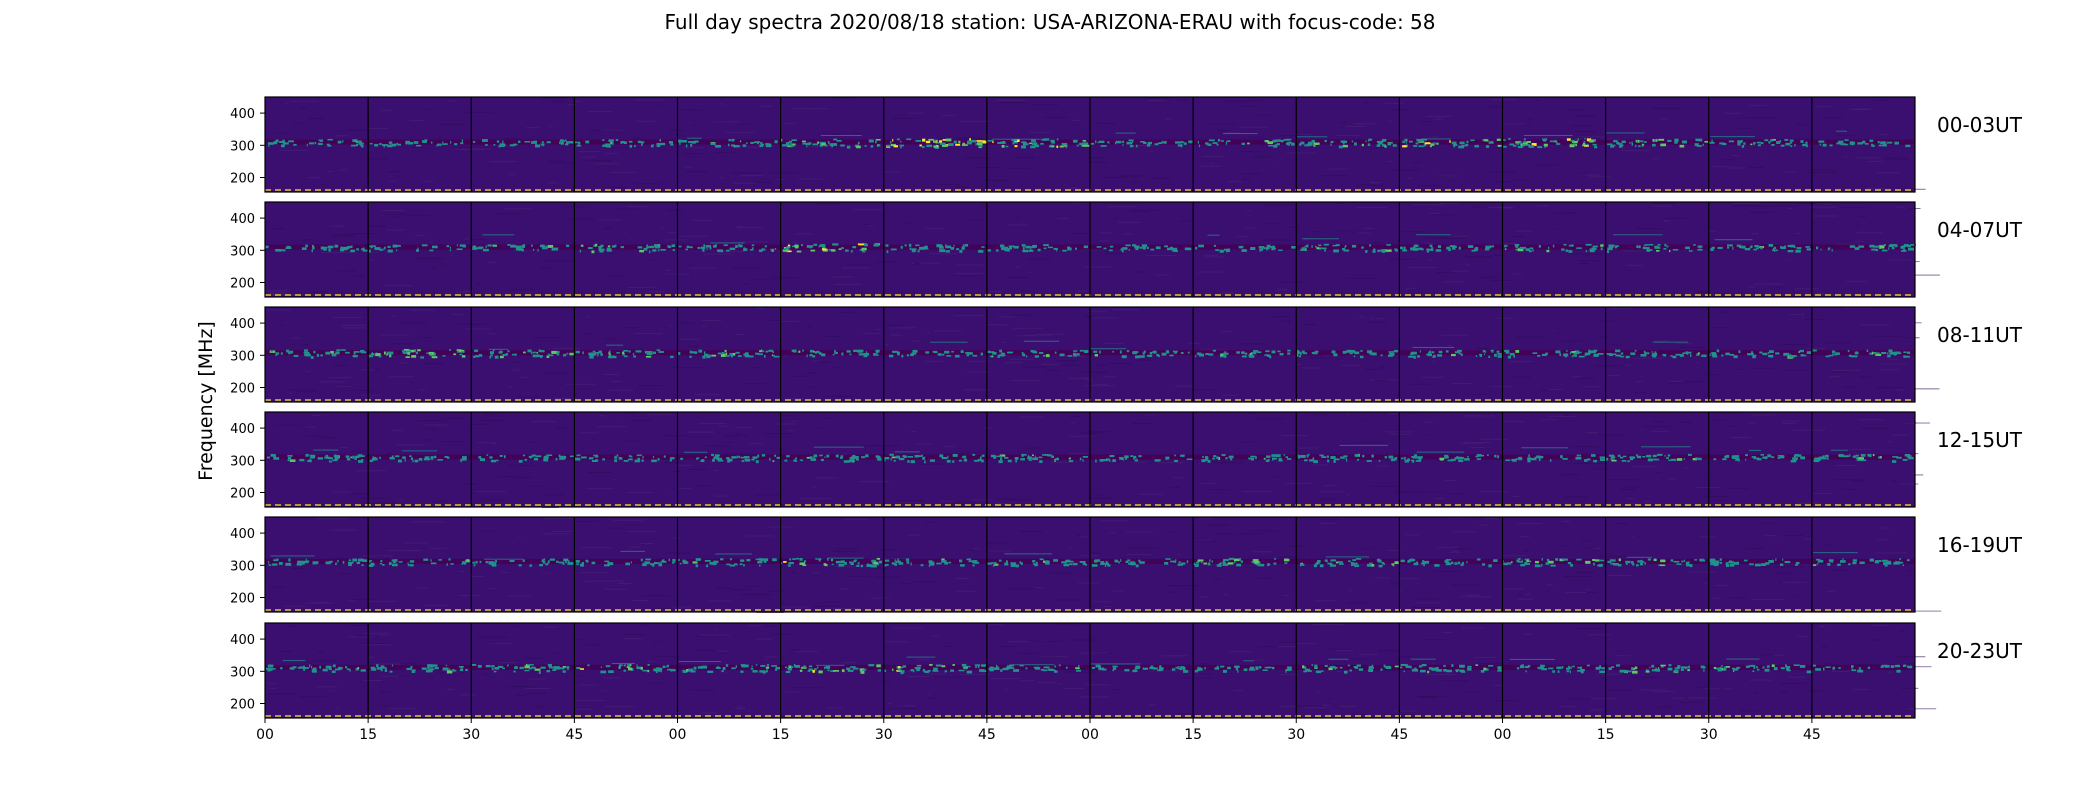 The image size is (2100, 800). What do you see at coordinates (1032, 665) in the screenshot?
I see `secondary-trace` at bounding box center [1032, 665].